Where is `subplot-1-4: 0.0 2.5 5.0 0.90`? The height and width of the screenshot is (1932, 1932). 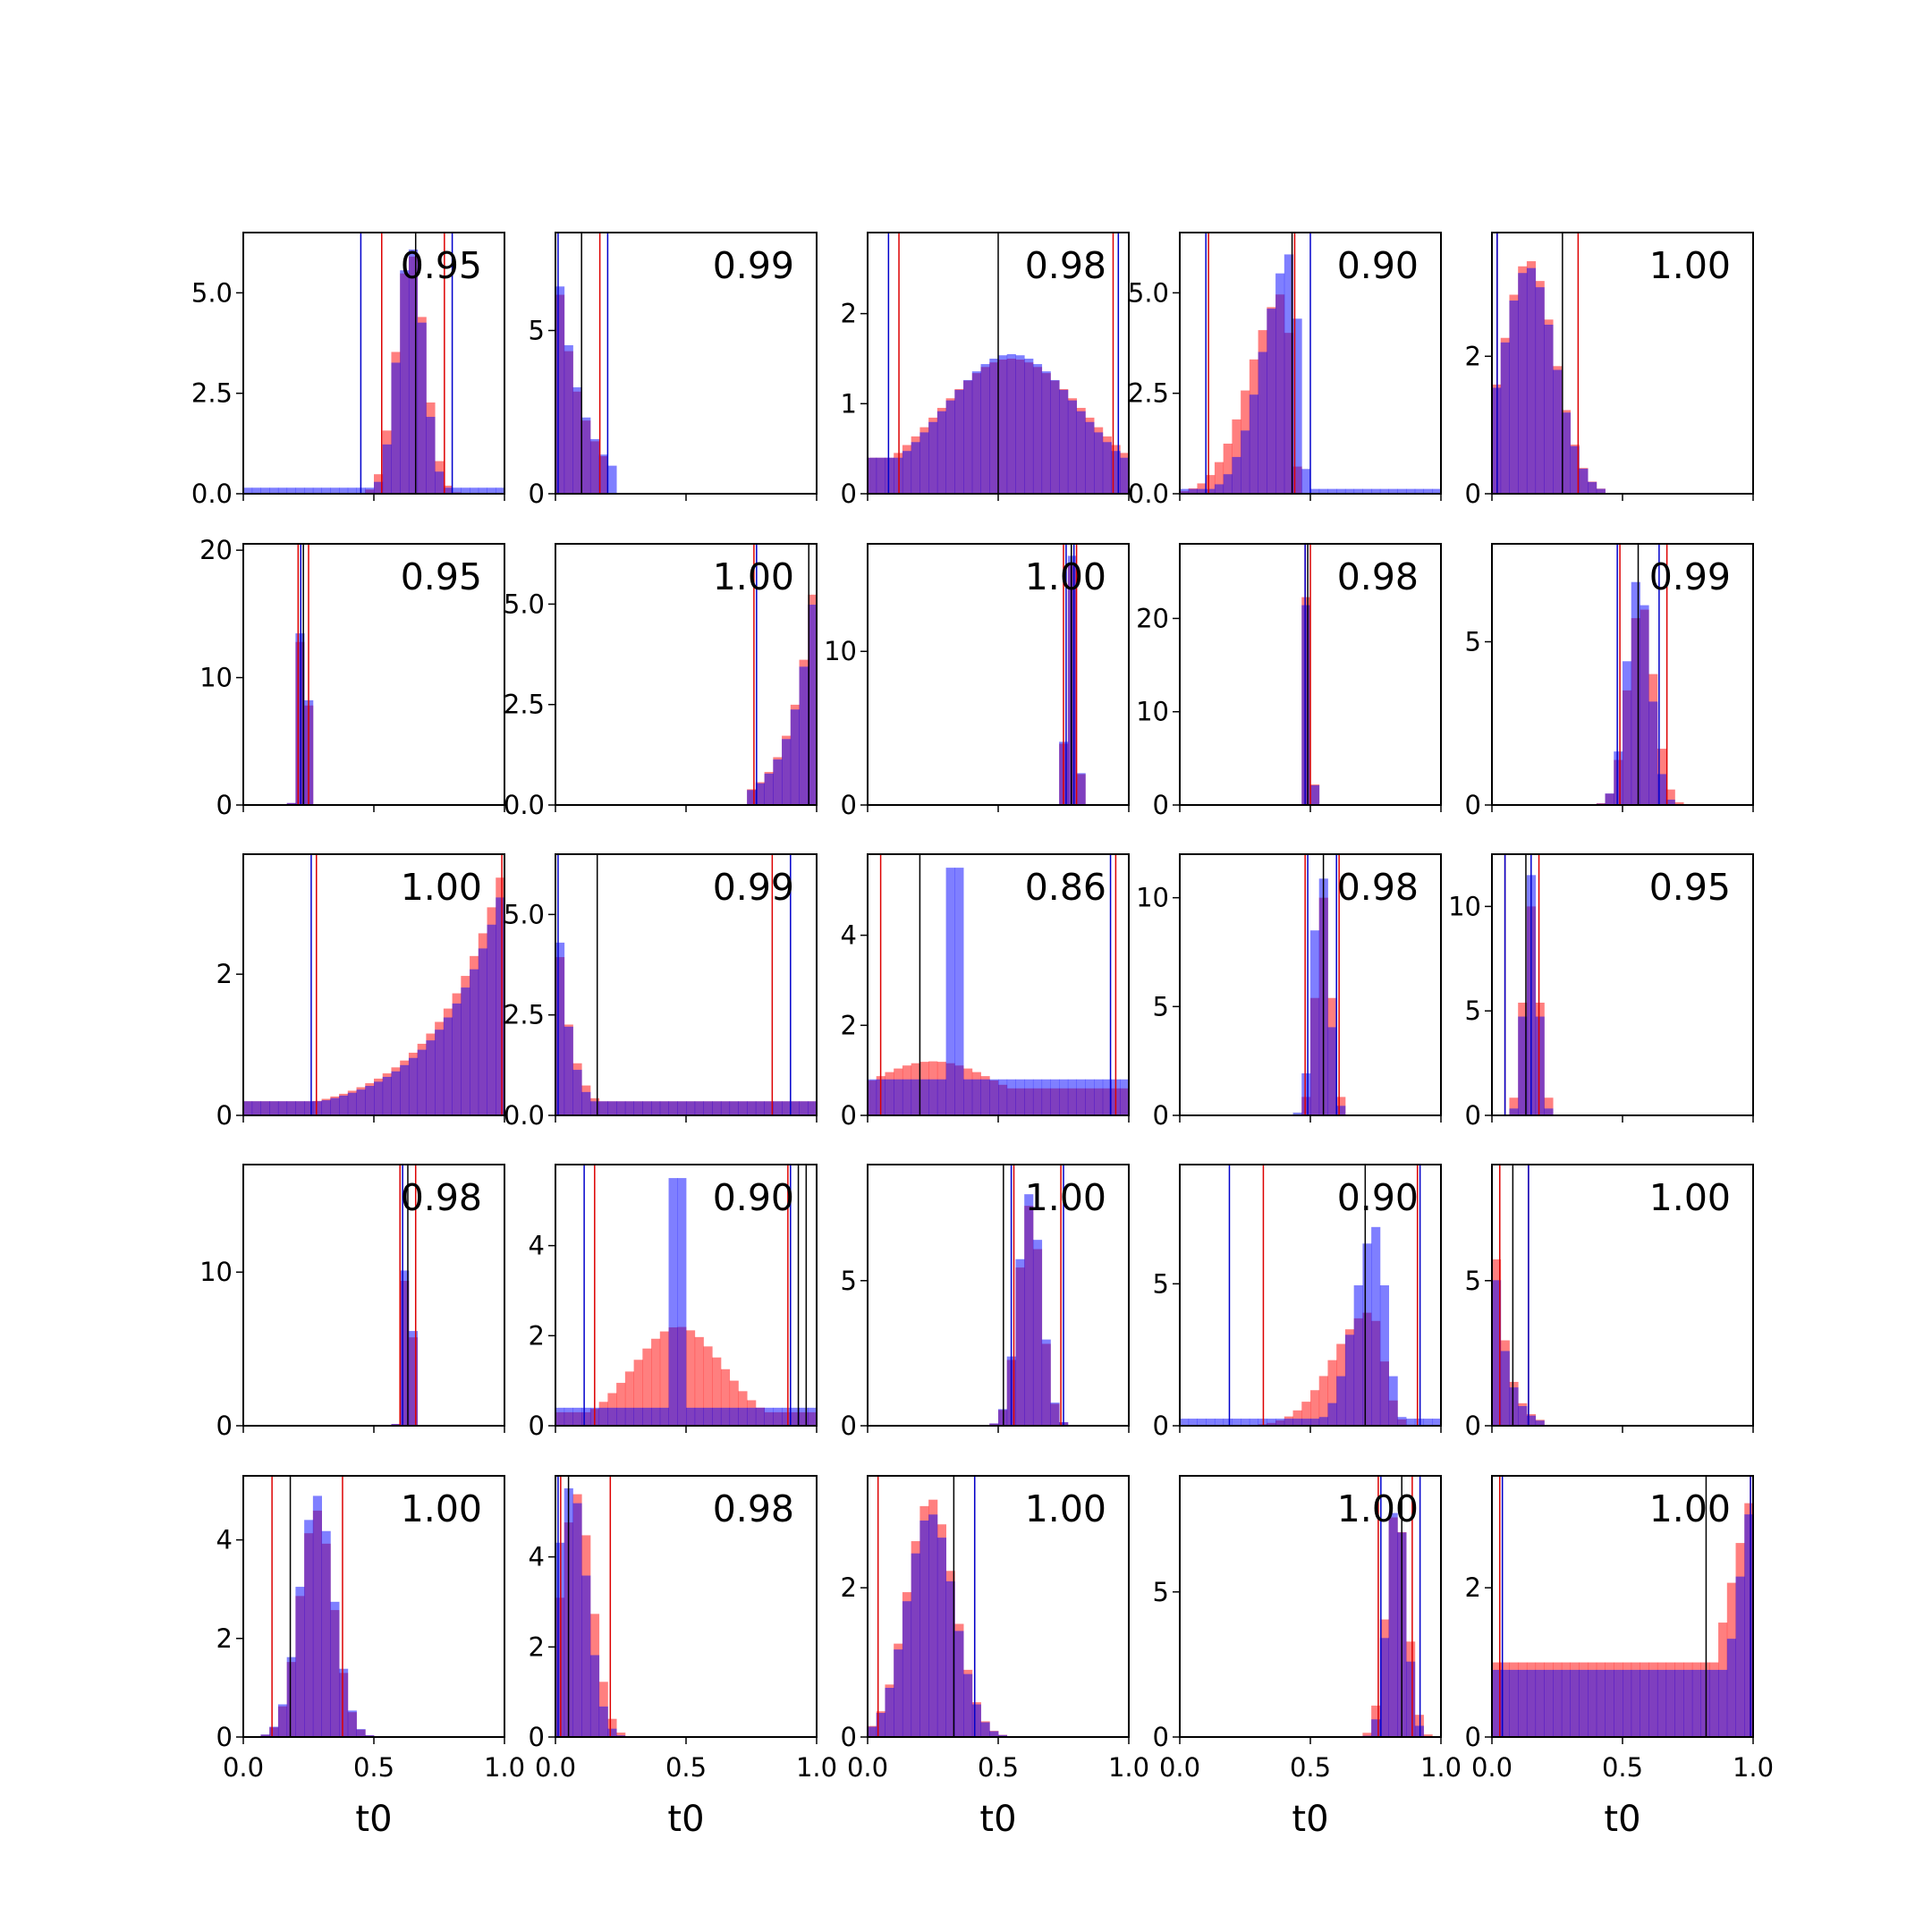 subplot-1-4: 0.0 2.5 5.0 0.90 is located at coordinates (1285, 370).